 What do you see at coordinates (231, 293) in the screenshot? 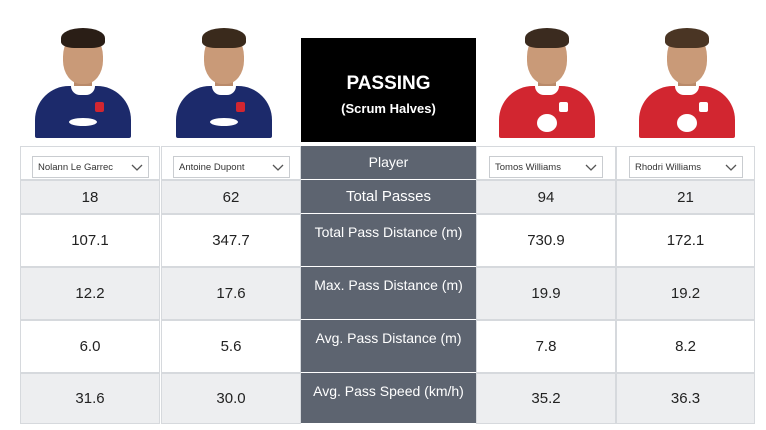
I see `stat-value: 17.6` at bounding box center [231, 293].